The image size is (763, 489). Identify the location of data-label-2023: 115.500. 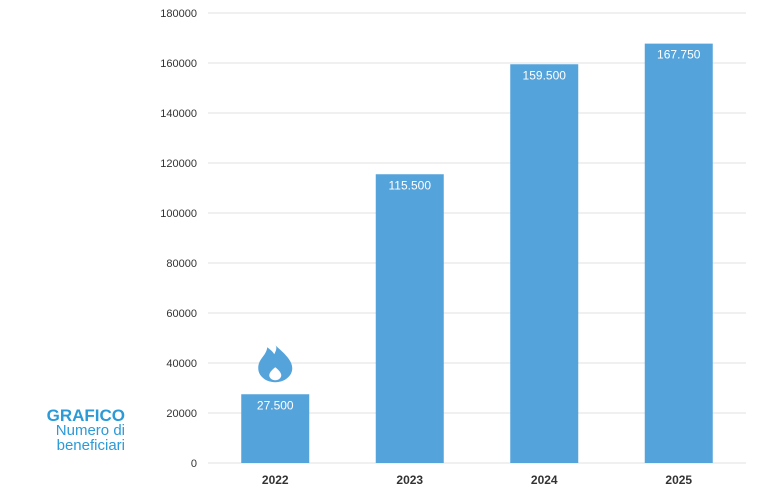
(410, 185).